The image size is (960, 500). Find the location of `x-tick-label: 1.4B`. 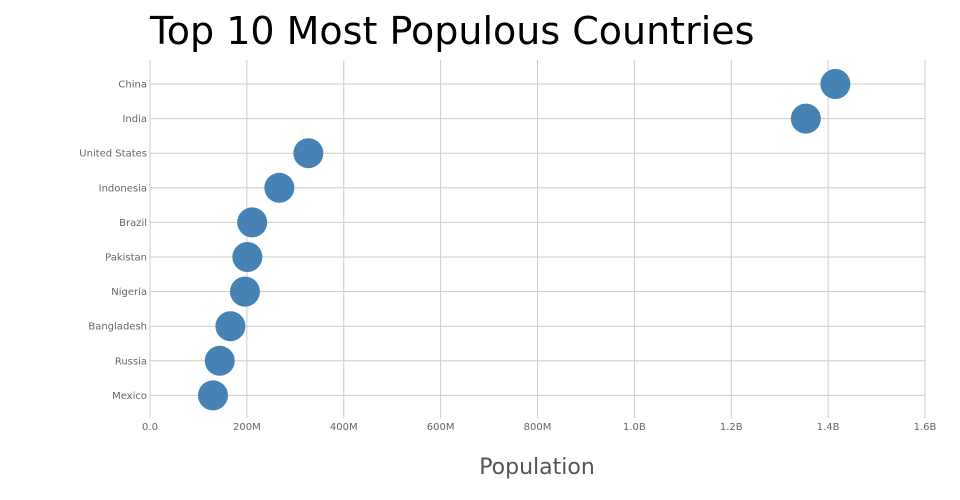

x-tick-label: 1.4B is located at coordinates (828, 427).